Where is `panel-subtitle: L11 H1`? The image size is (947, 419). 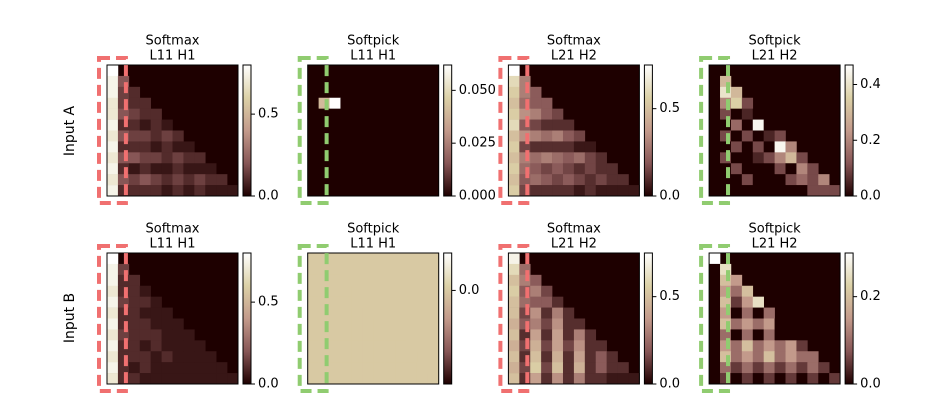 panel-subtitle: L11 H1 is located at coordinates (173, 244).